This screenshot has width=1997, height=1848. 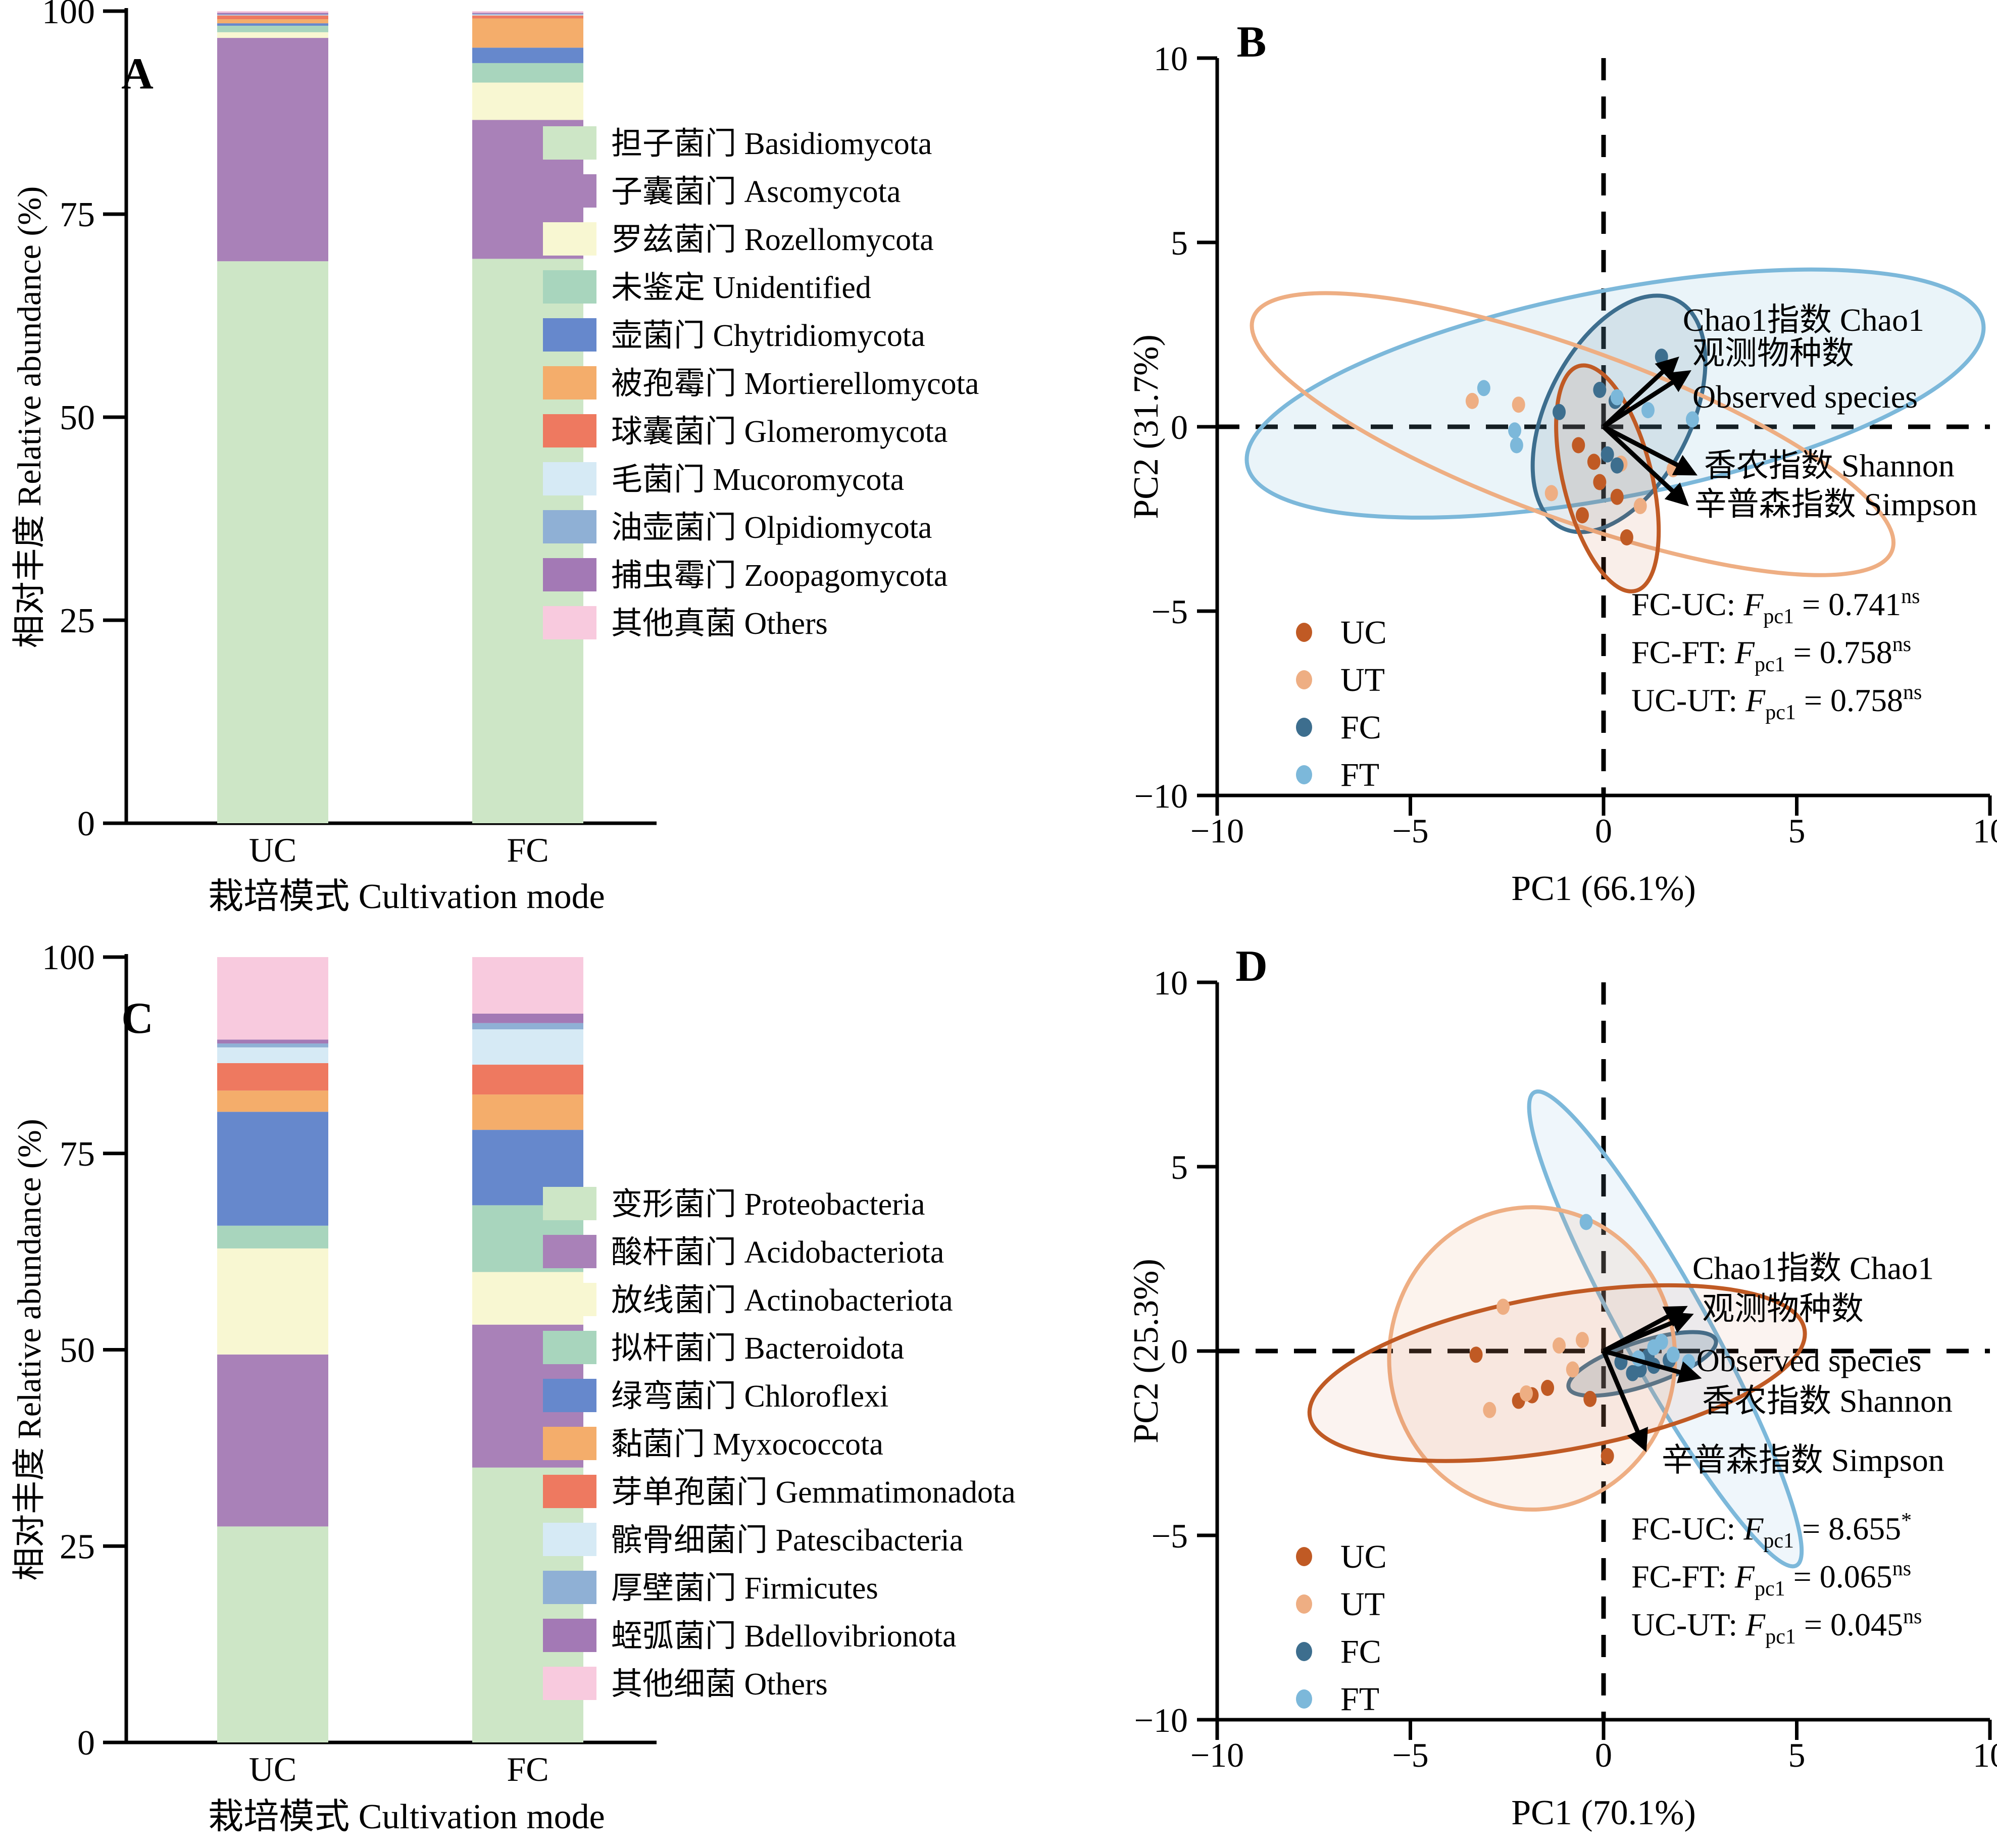 What do you see at coordinates (1304, 1556) in the screenshot?
I see `legend-dot-UC` at bounding box center [1304, 1556].